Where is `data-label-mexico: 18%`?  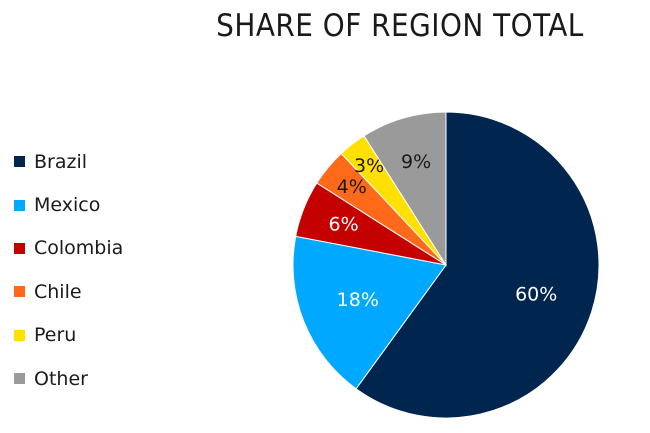
data-label-mexico: 18% is located at coordinates (358, 300).